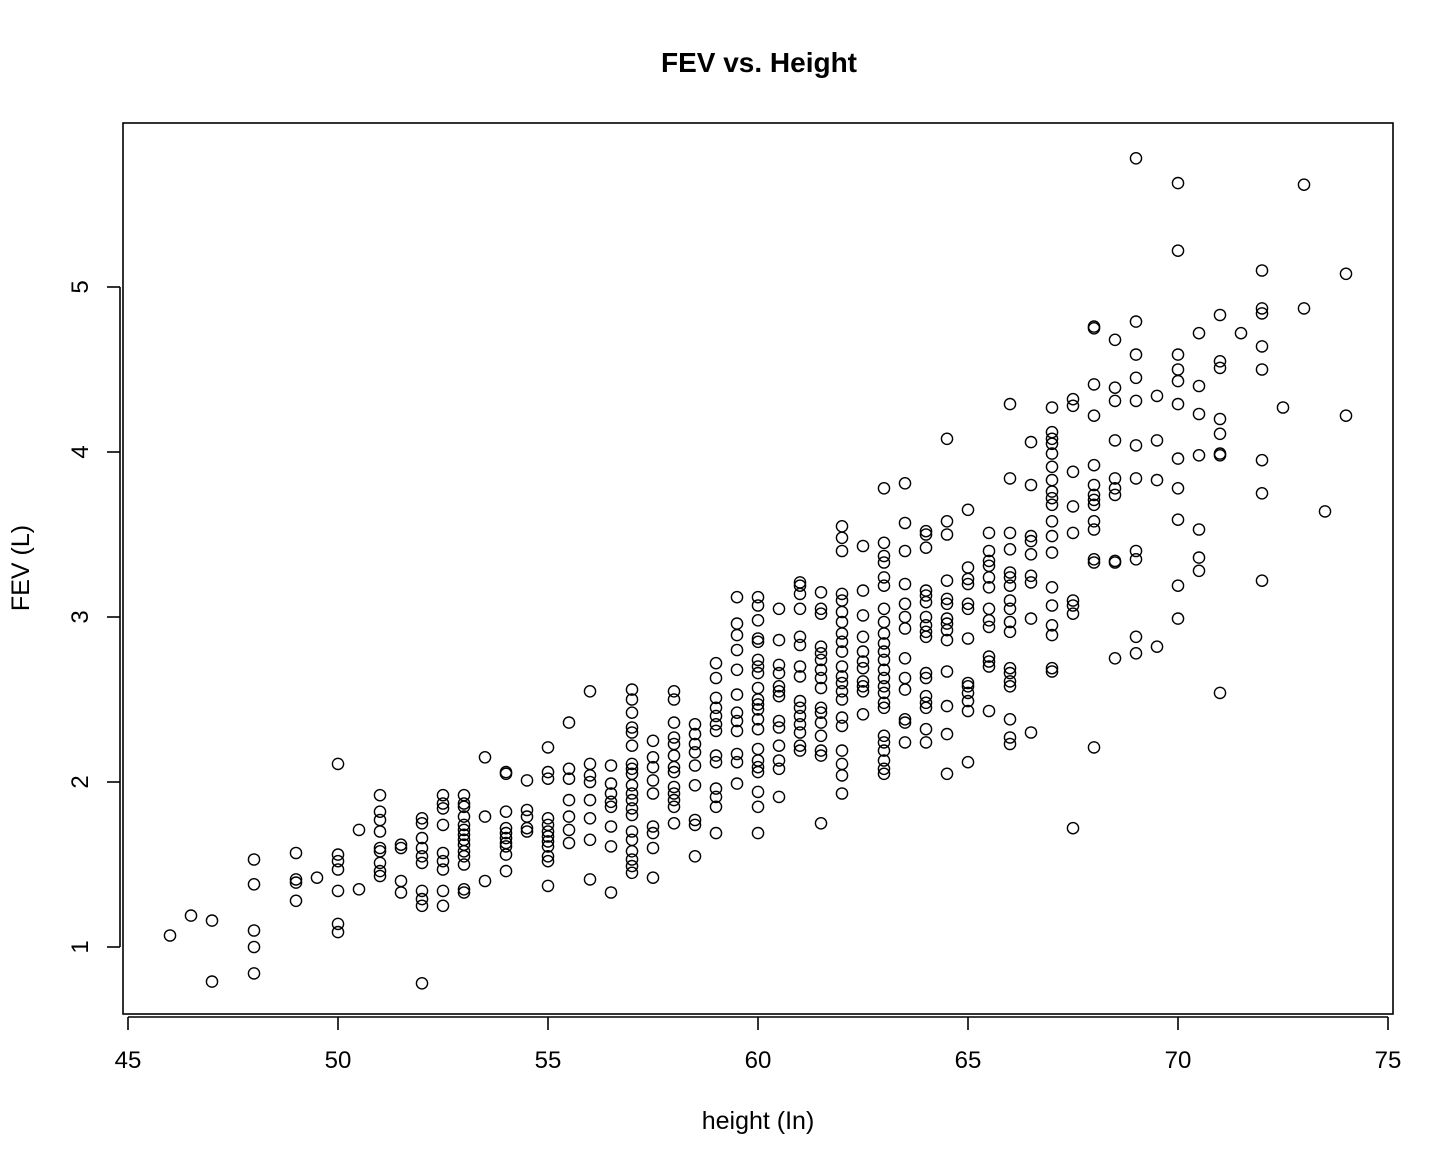 This screenshot has height=1168, width=1456. Describe the element at coordinates (338, 1060) in the screenshot. I see `x-tick-label: 50` at that location.